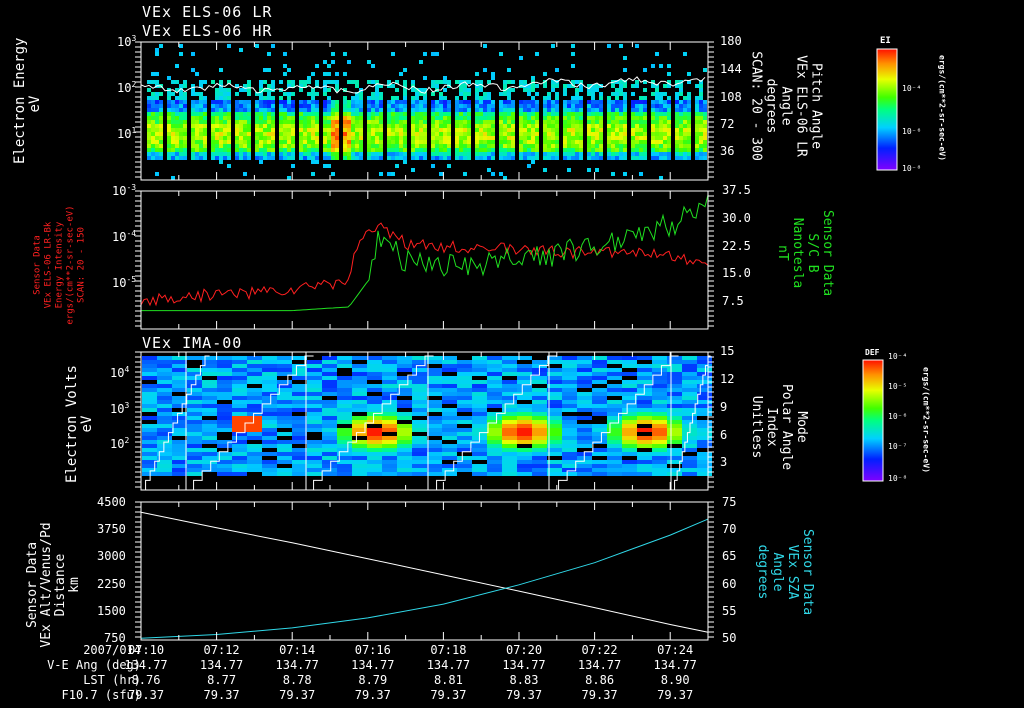  Describe the element at coordinates (222, 680) in the screenshot. I see `footer-cell-lst: 8.77` at that location.